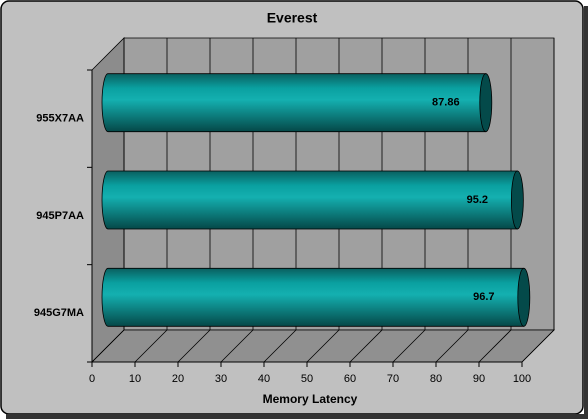 The height and width of the screenshot is (419, 588). Describe the element at coordinates (307, 379) in the screenshot. I see `x-tick-label: 50` at that location.